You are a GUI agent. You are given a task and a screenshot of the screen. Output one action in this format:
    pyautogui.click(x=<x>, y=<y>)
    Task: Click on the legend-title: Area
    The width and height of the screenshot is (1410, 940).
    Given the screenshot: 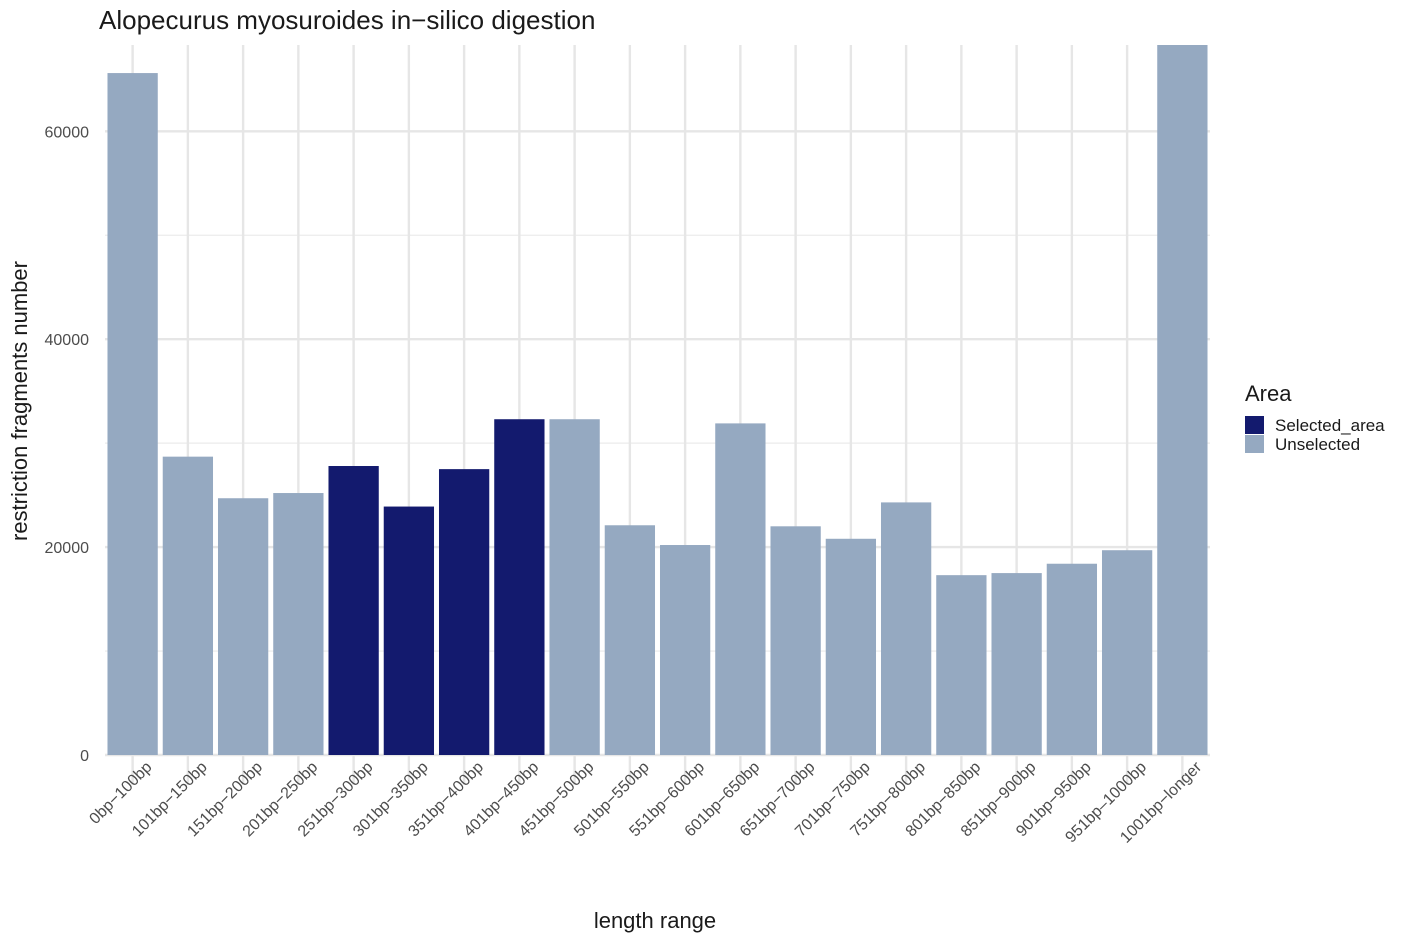 What is the action you would take?
    pyautogui.click(x=1268, y=393)
    